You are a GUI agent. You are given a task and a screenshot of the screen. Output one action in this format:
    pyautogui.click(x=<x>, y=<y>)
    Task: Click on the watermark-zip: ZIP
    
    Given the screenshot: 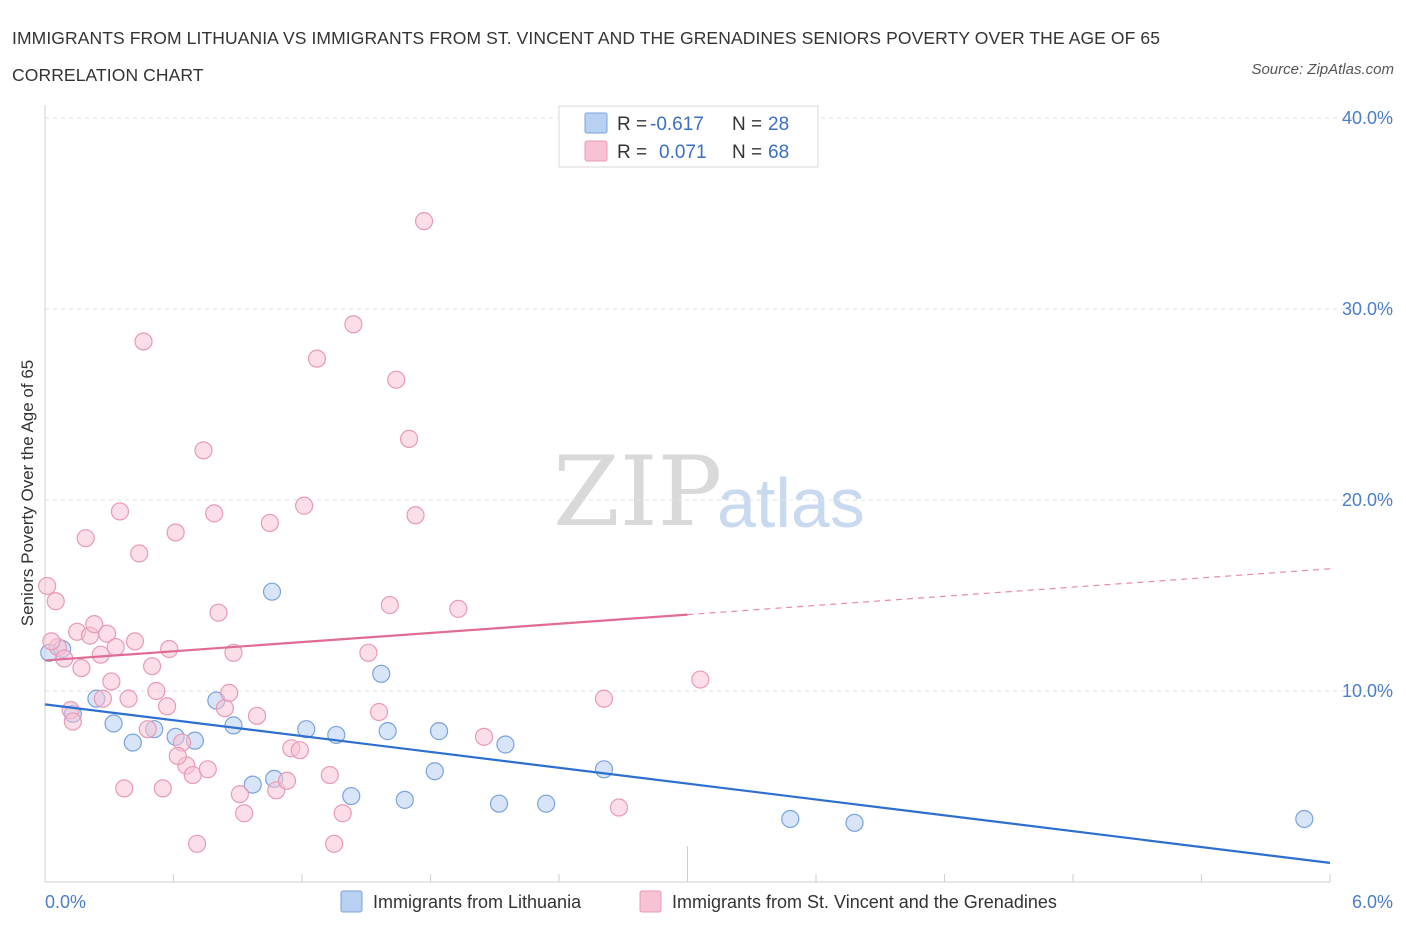 What is the action you would take?
    pyautogui.click(x=637, y=492)
    